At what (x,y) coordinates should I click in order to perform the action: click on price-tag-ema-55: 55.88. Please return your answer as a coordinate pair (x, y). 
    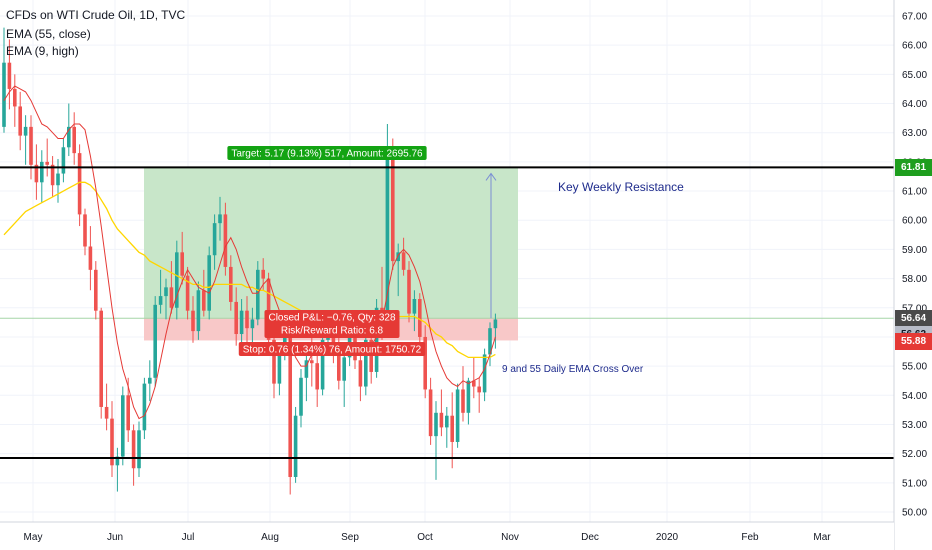
    Looking at the image, I should click on (913, 342).